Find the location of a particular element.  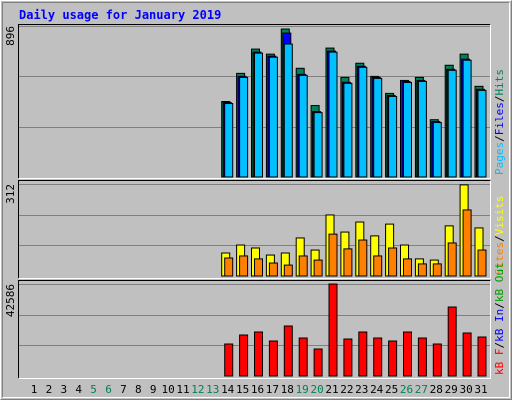

x-tick-label: 14 is located at coordinates (228, 389).